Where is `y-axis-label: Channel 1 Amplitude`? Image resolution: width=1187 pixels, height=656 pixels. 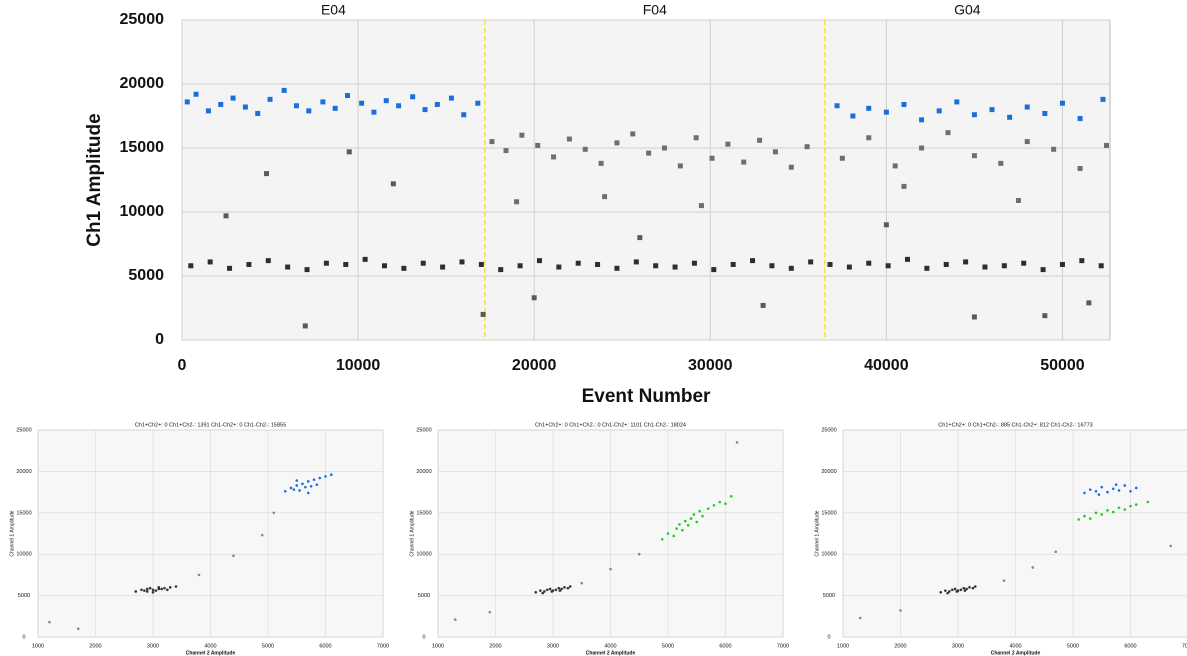
y-axis-label: Channel 1 Amplitude is located at coordinates (412, 533).